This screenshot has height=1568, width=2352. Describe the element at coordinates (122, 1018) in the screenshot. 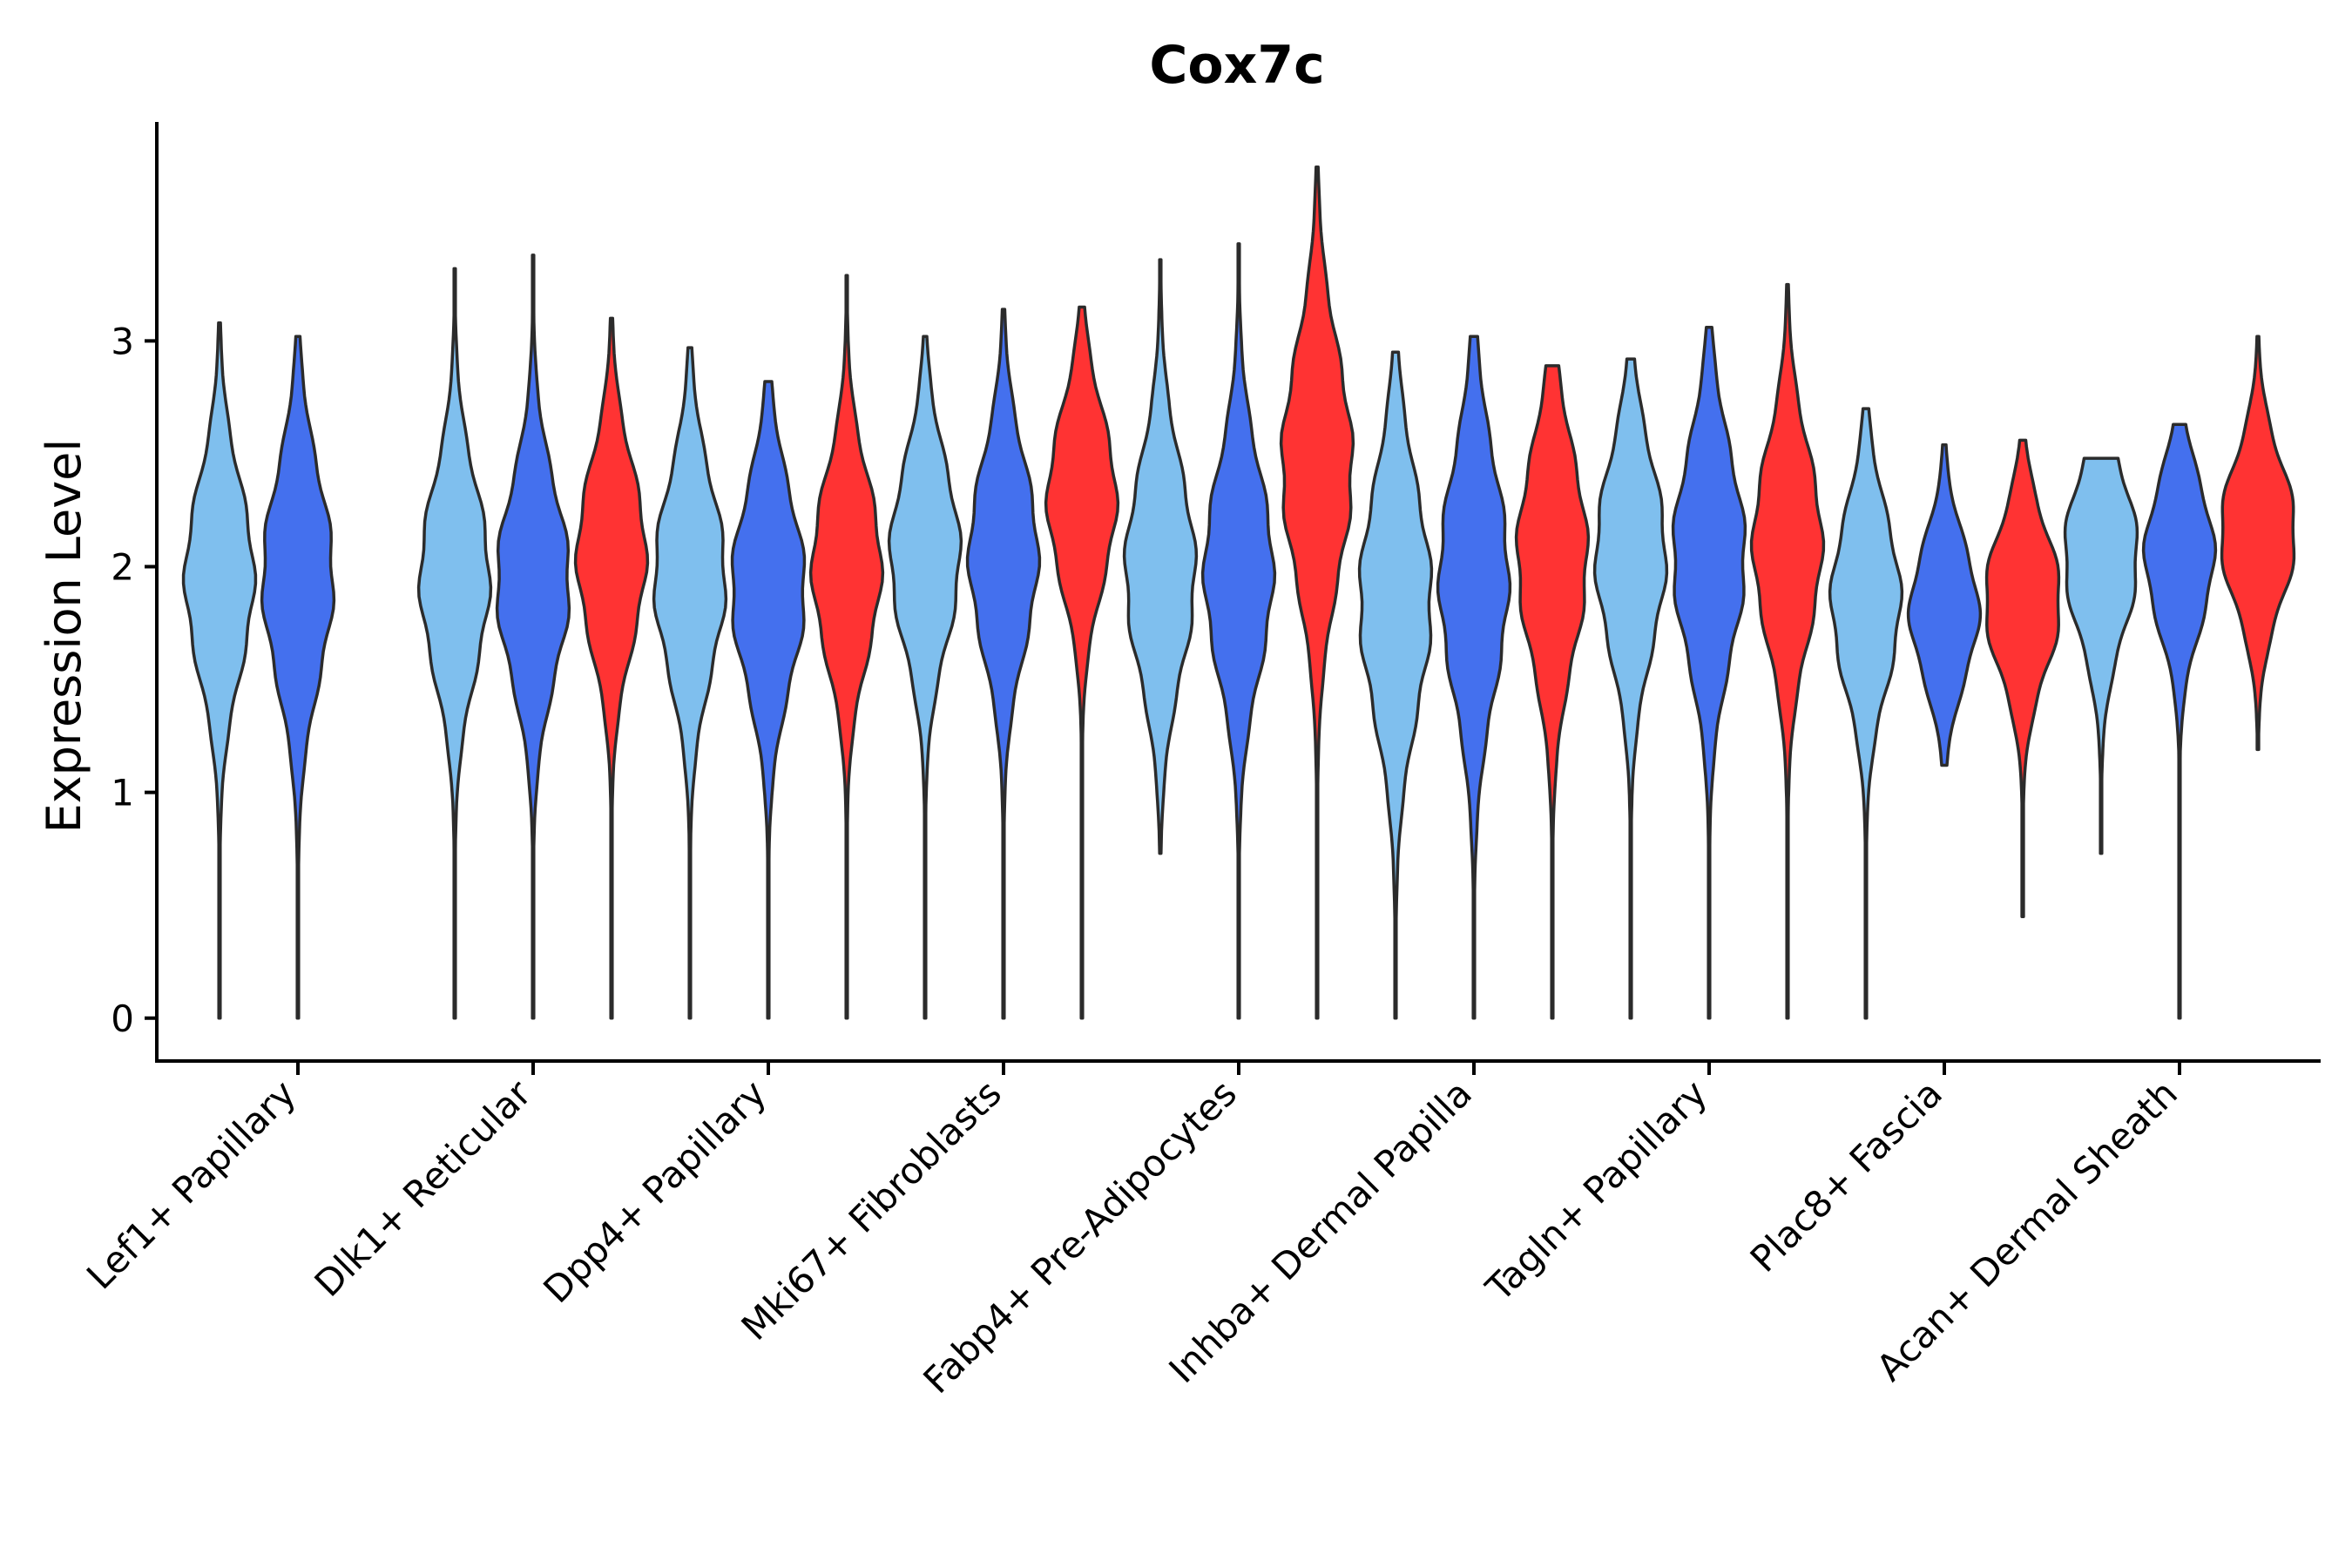

I see `y-tick-label: 0` at that location.